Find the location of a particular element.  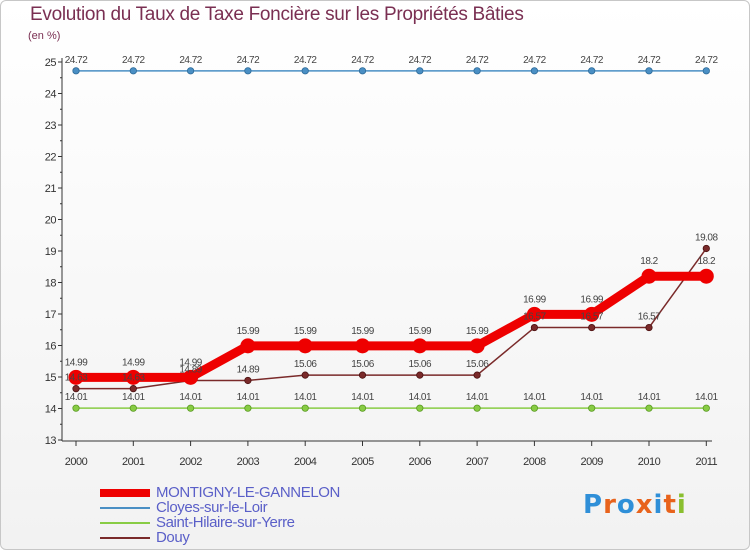

series-cloyes is located at coordinates (391, 71).